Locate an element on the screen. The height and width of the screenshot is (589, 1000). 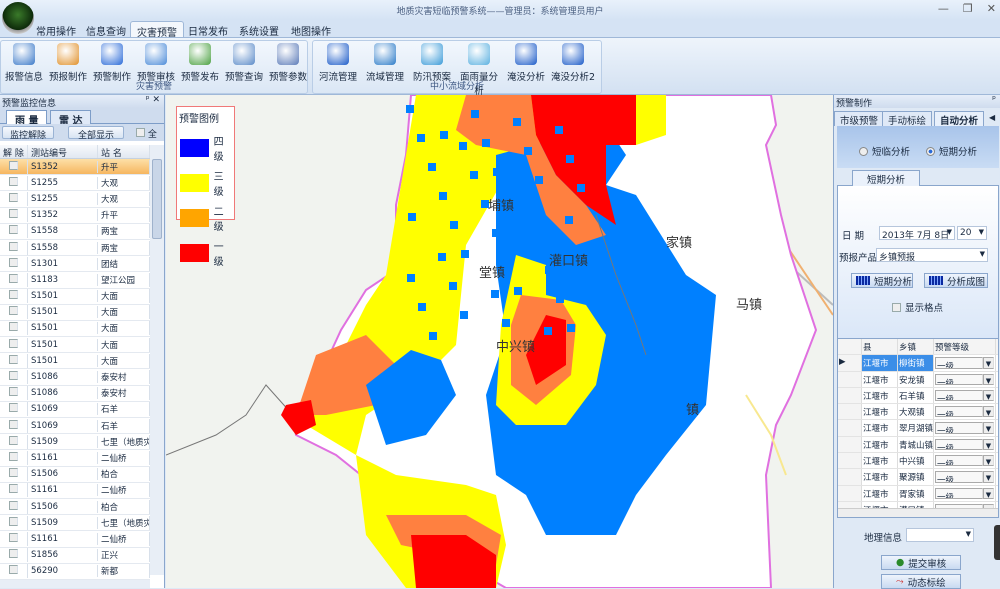
select-all-checkbox: 全 is located at coordinates (146, 133).